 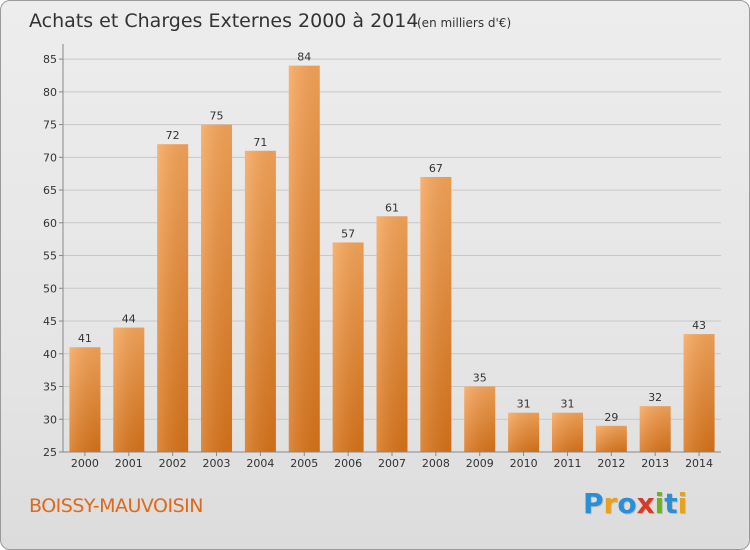 What do you see at coordinates (436, 314) in the screenshot?
I see `bar-shade-2008` at bounding box center [436, 314].